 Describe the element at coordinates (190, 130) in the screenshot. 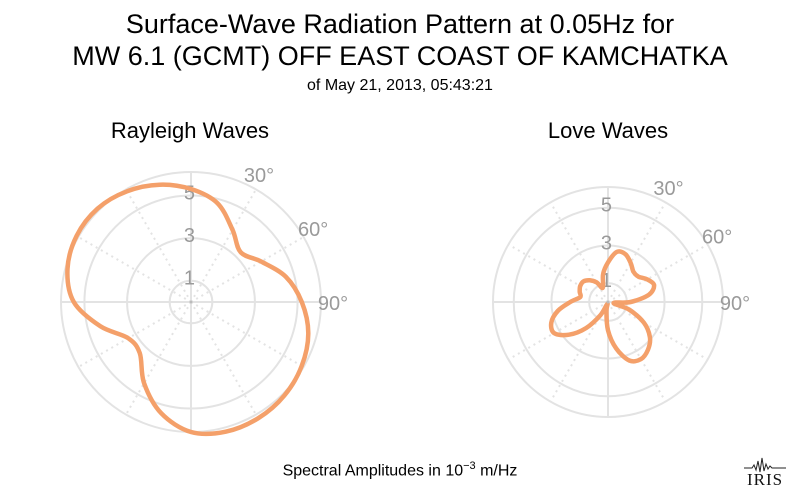

I see `rayleigh-panel-title: Rayleigh Waves` at that location.